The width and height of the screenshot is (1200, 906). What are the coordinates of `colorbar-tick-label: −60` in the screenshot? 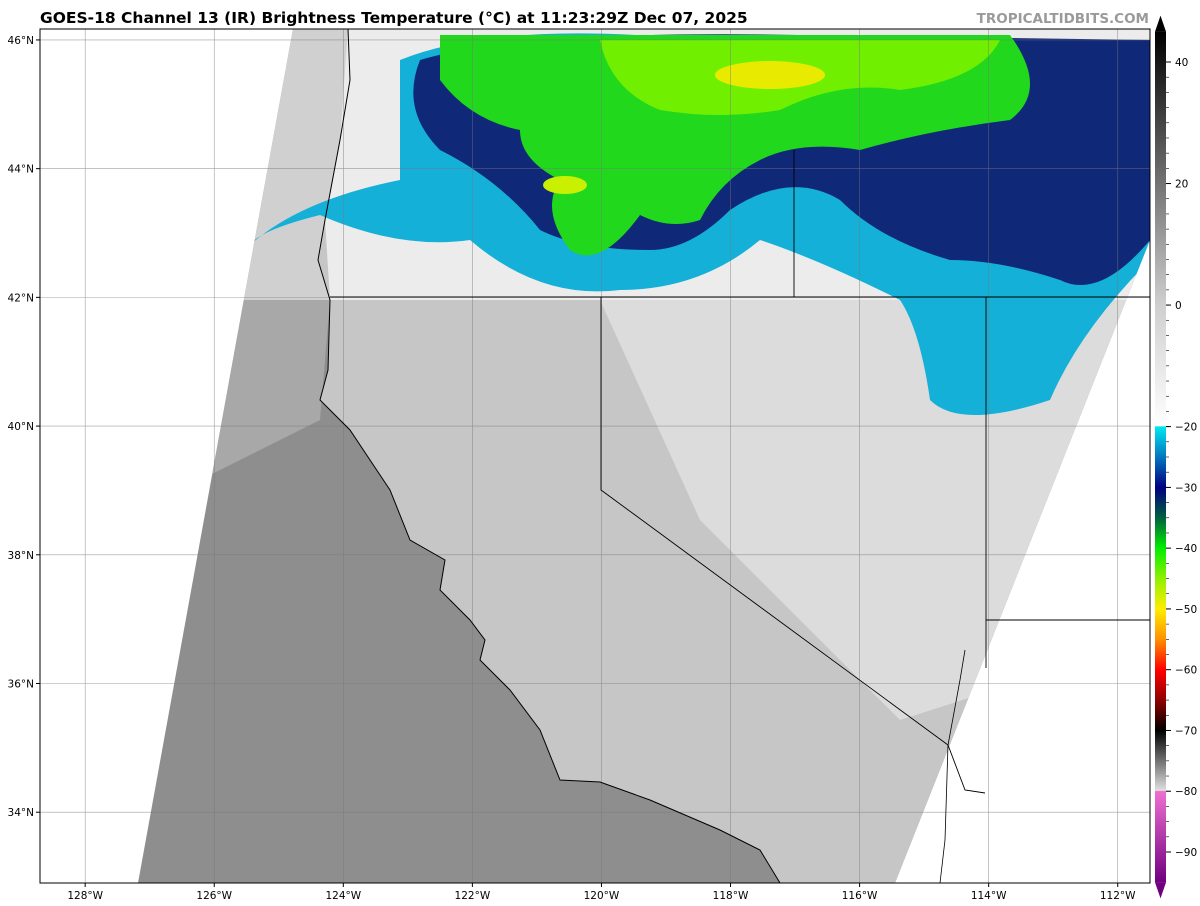 It's located at (1186, 671).